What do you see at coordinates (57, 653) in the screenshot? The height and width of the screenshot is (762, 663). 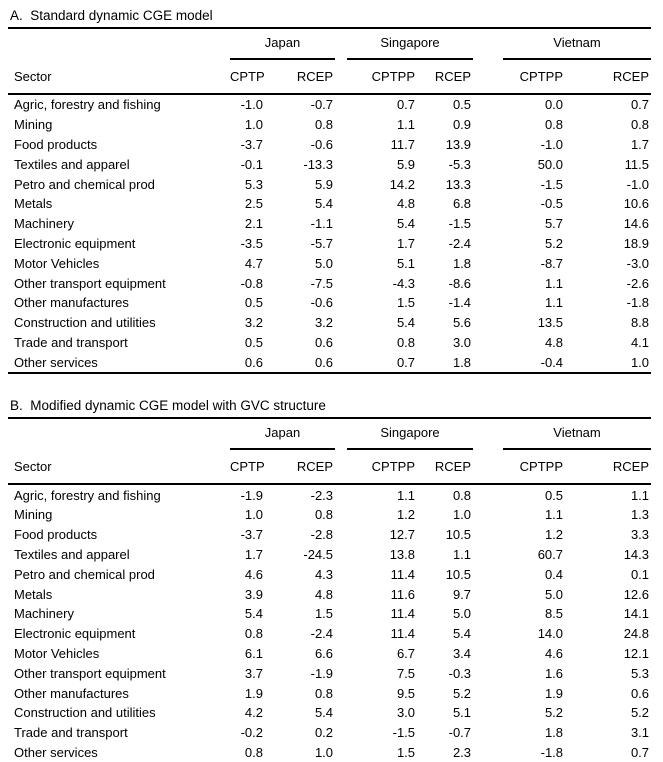 I see `sector-cell: Motor Vehicles` at bounding box center [57, 653].